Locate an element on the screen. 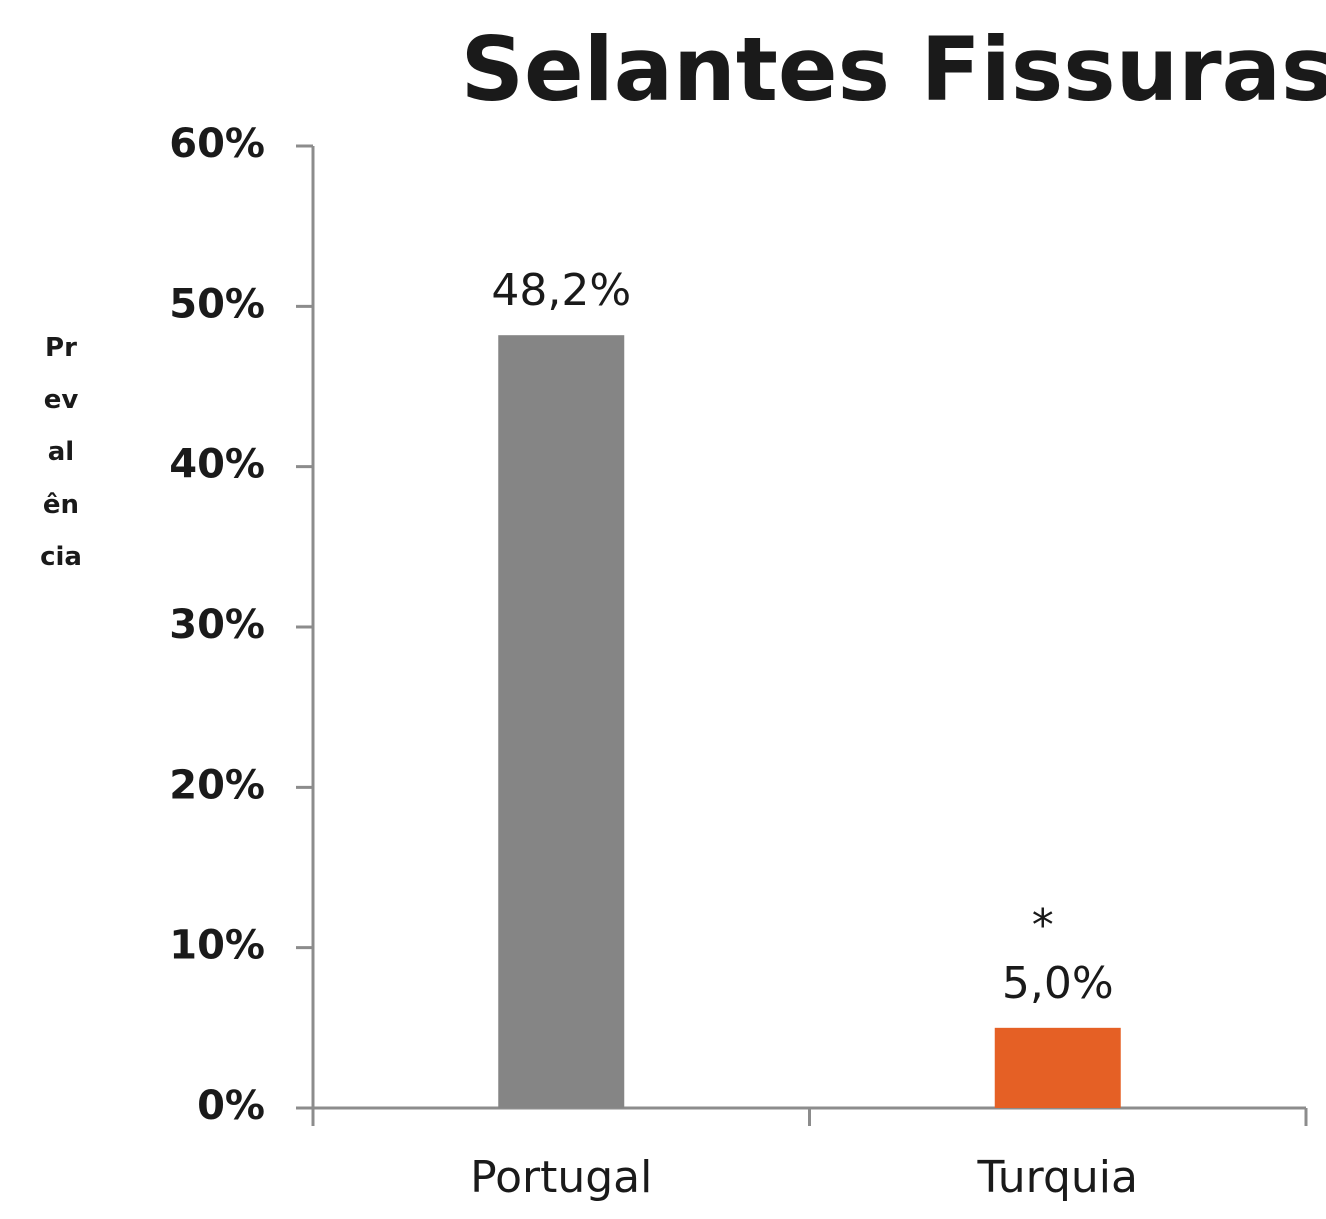  chart-title: Selantes Fissuras is located at coordinates (893, 69).